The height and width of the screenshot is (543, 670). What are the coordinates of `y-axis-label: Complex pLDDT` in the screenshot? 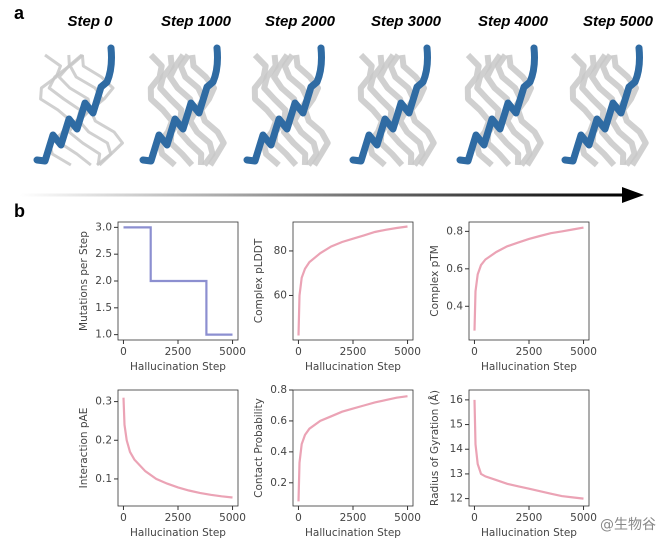 It's located at (259, 280).